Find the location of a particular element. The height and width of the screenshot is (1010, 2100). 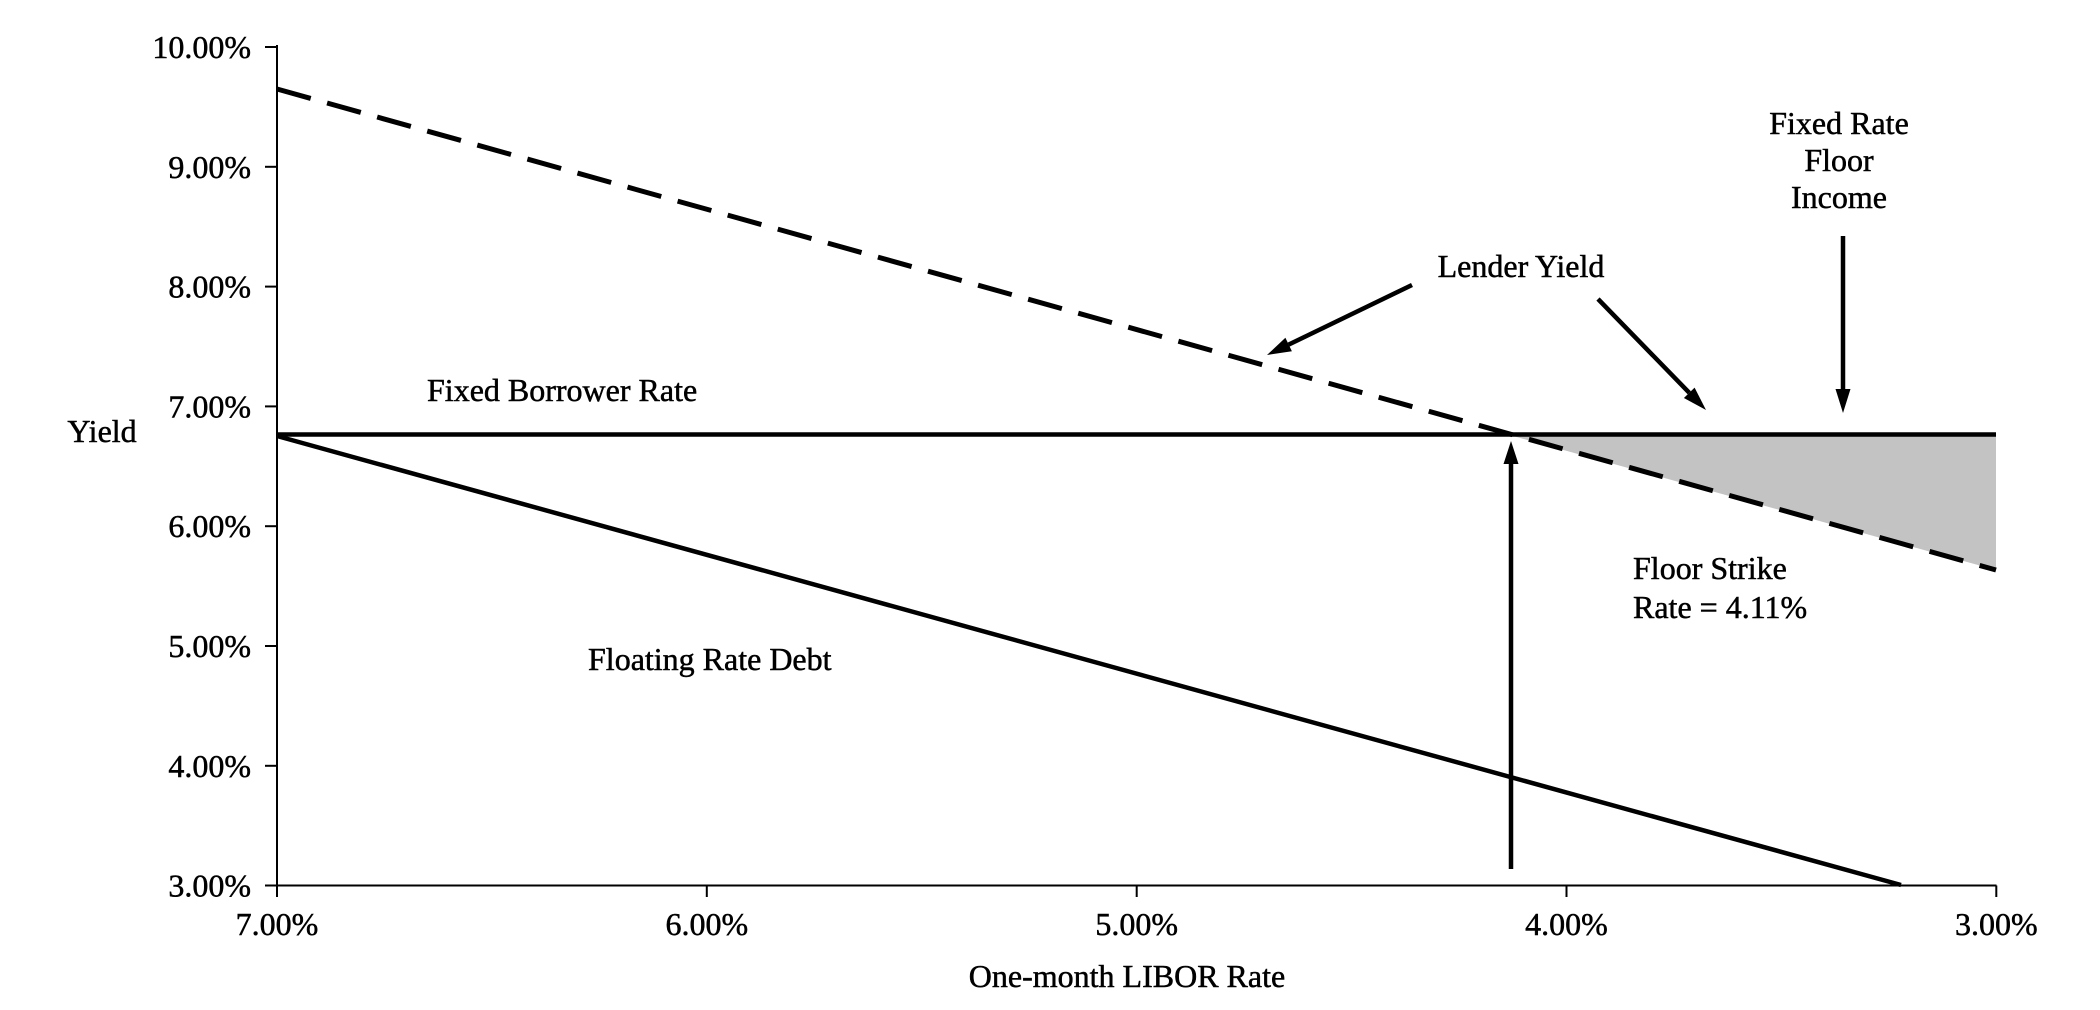

svg-text: Rate = 4.11% is located at coordinates (1720, 607).